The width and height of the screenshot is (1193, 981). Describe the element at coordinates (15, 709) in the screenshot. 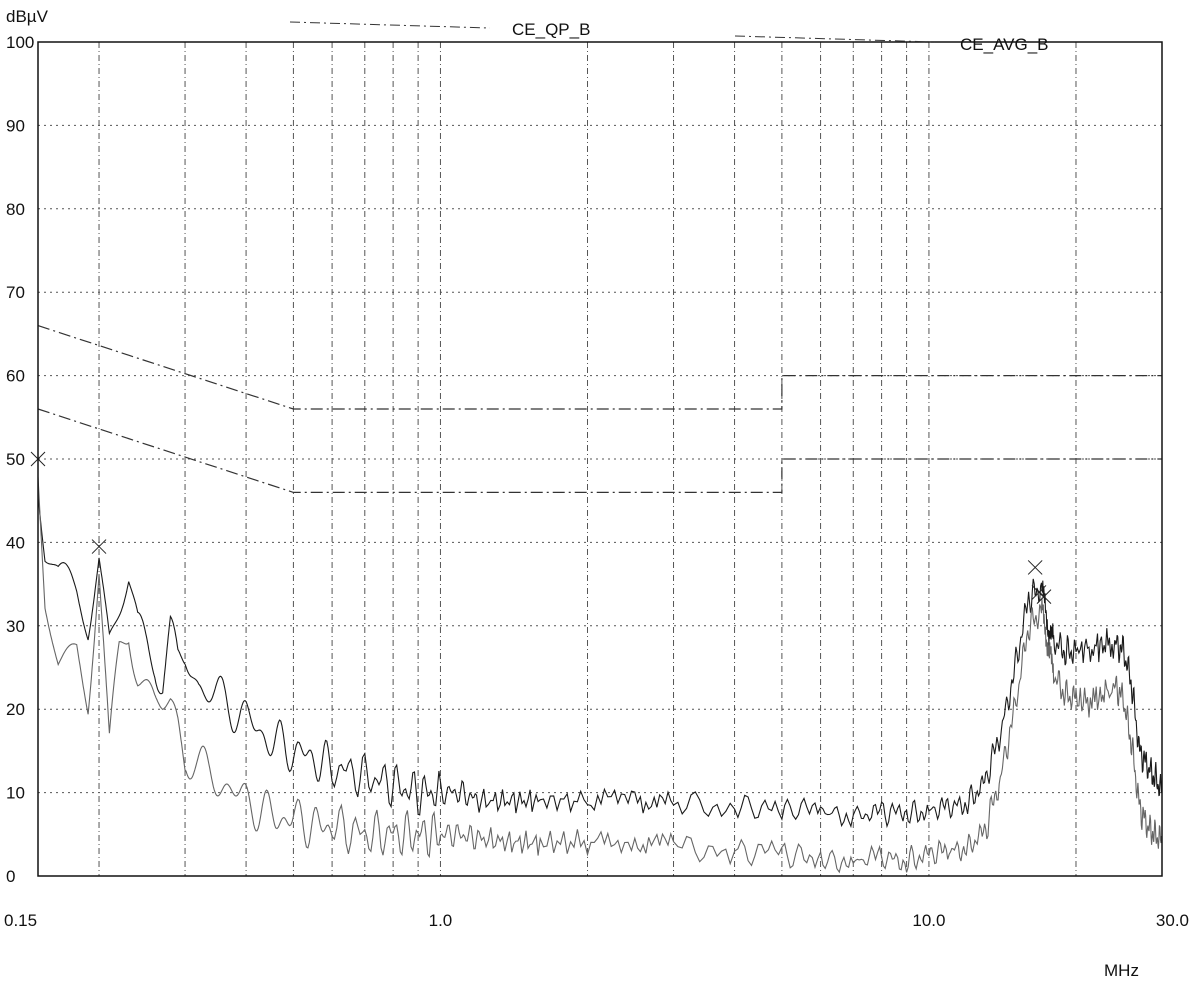

I see `y-tick-label: 20` at that location.